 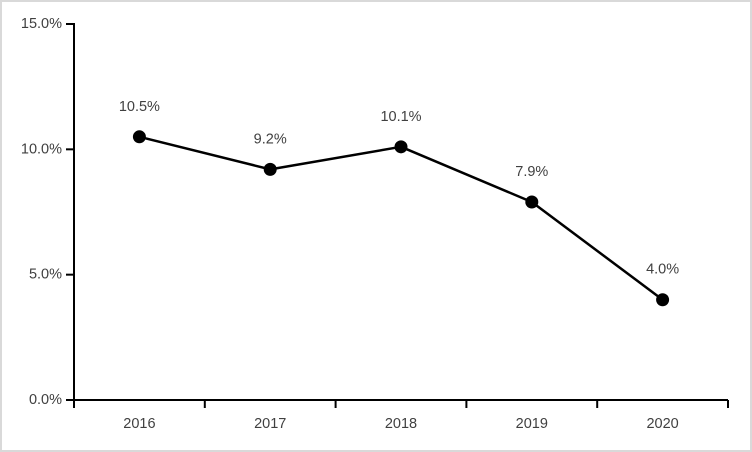 I want to click on data-point-label: 4.0%, so click(x=662, y=270).